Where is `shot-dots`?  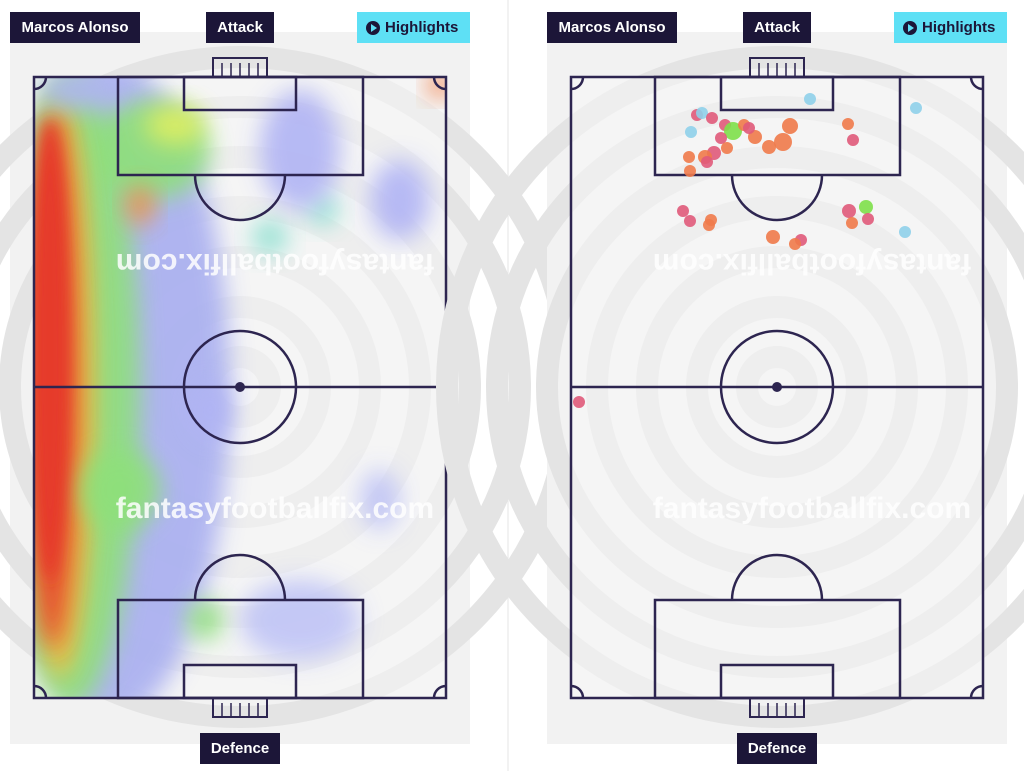
shot-dots is located at coordinates (747, 250).